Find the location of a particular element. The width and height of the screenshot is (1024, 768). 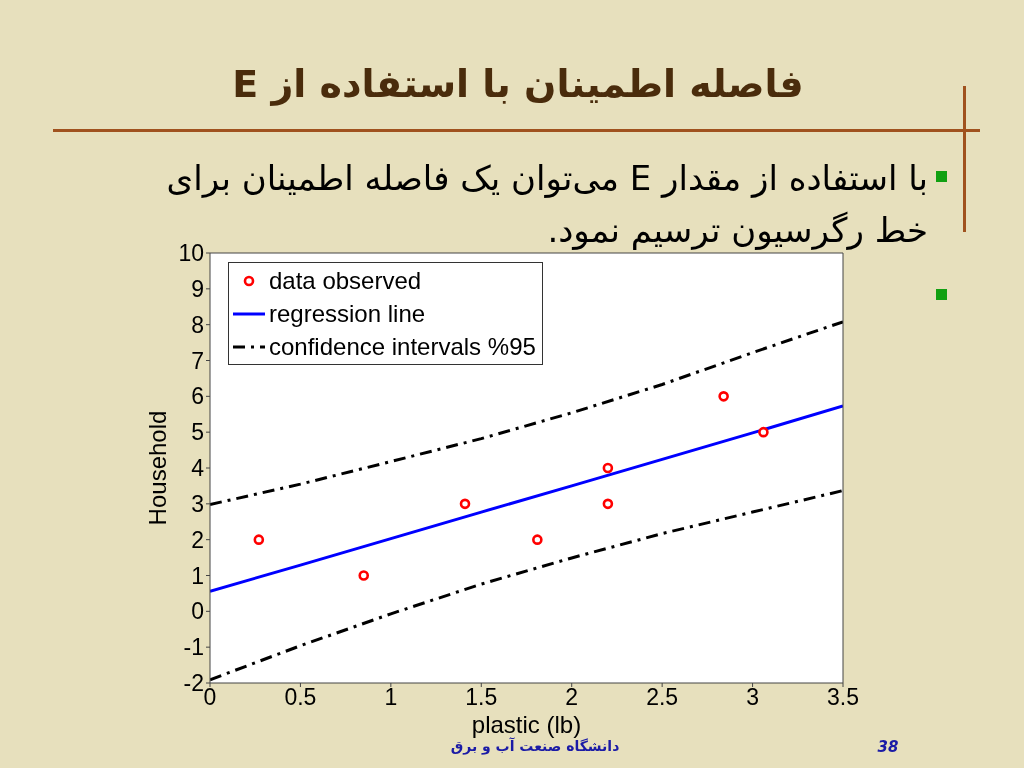

text: 38 is located at coordinates (888, 747).